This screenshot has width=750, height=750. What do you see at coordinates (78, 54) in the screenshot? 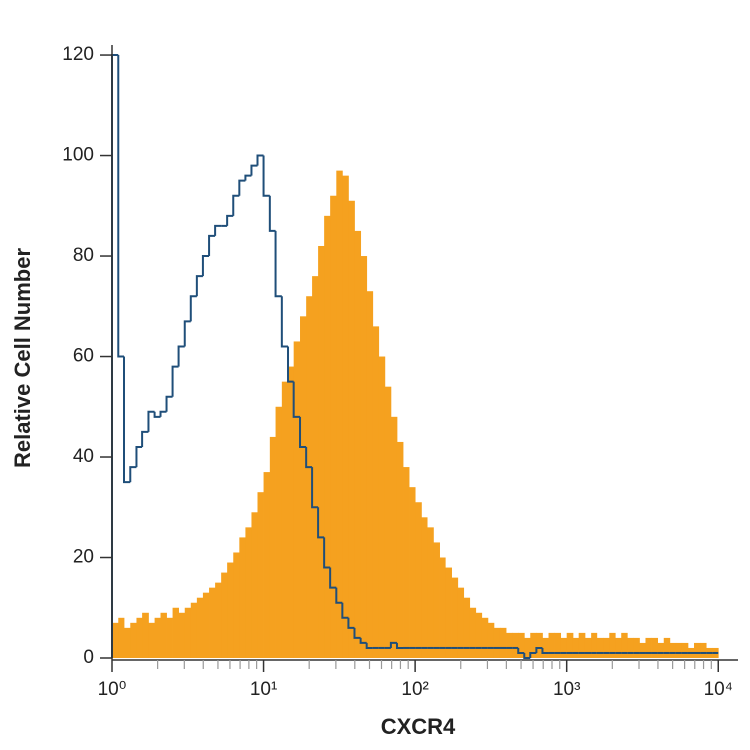
I see `y-tick-label: 120` at bounding box center [78, 54].